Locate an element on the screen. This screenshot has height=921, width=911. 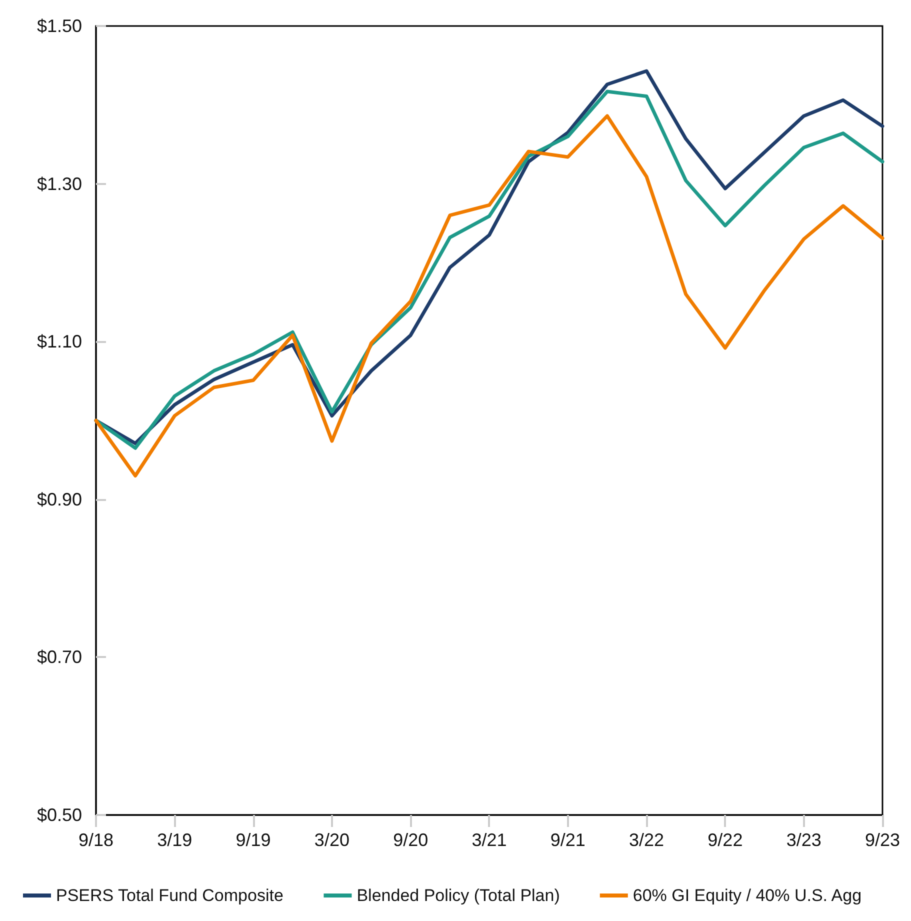
legend-label: 60% GI Equity / 40% U.S. Agg is located at coordinates (747, 895).